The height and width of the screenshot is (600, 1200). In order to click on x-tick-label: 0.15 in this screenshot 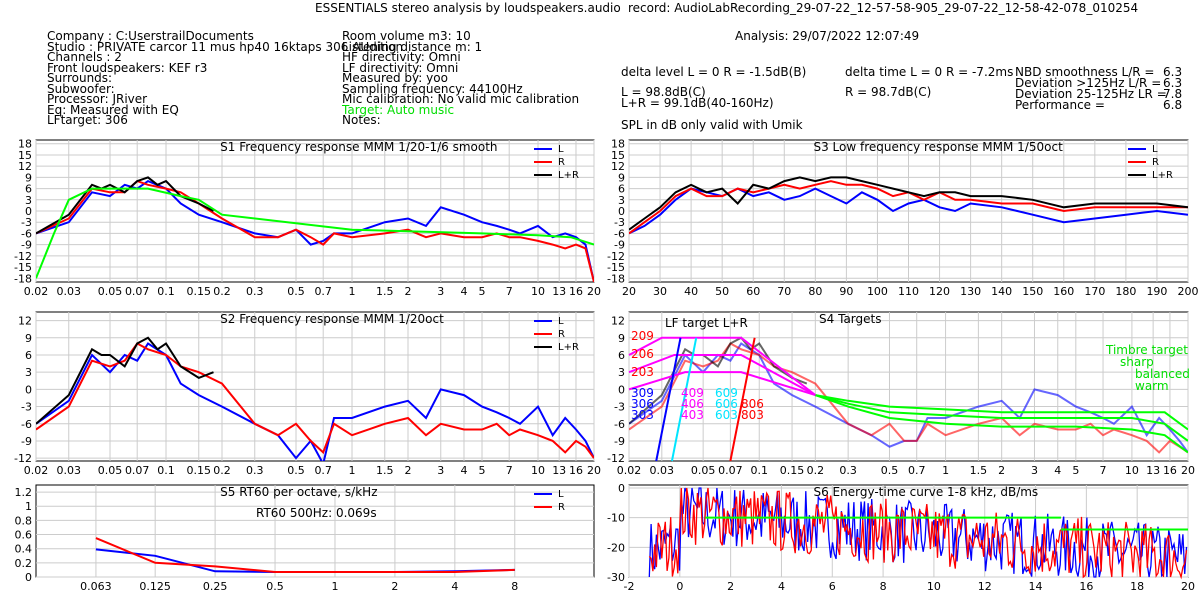, I will do `click(199, 291)`.